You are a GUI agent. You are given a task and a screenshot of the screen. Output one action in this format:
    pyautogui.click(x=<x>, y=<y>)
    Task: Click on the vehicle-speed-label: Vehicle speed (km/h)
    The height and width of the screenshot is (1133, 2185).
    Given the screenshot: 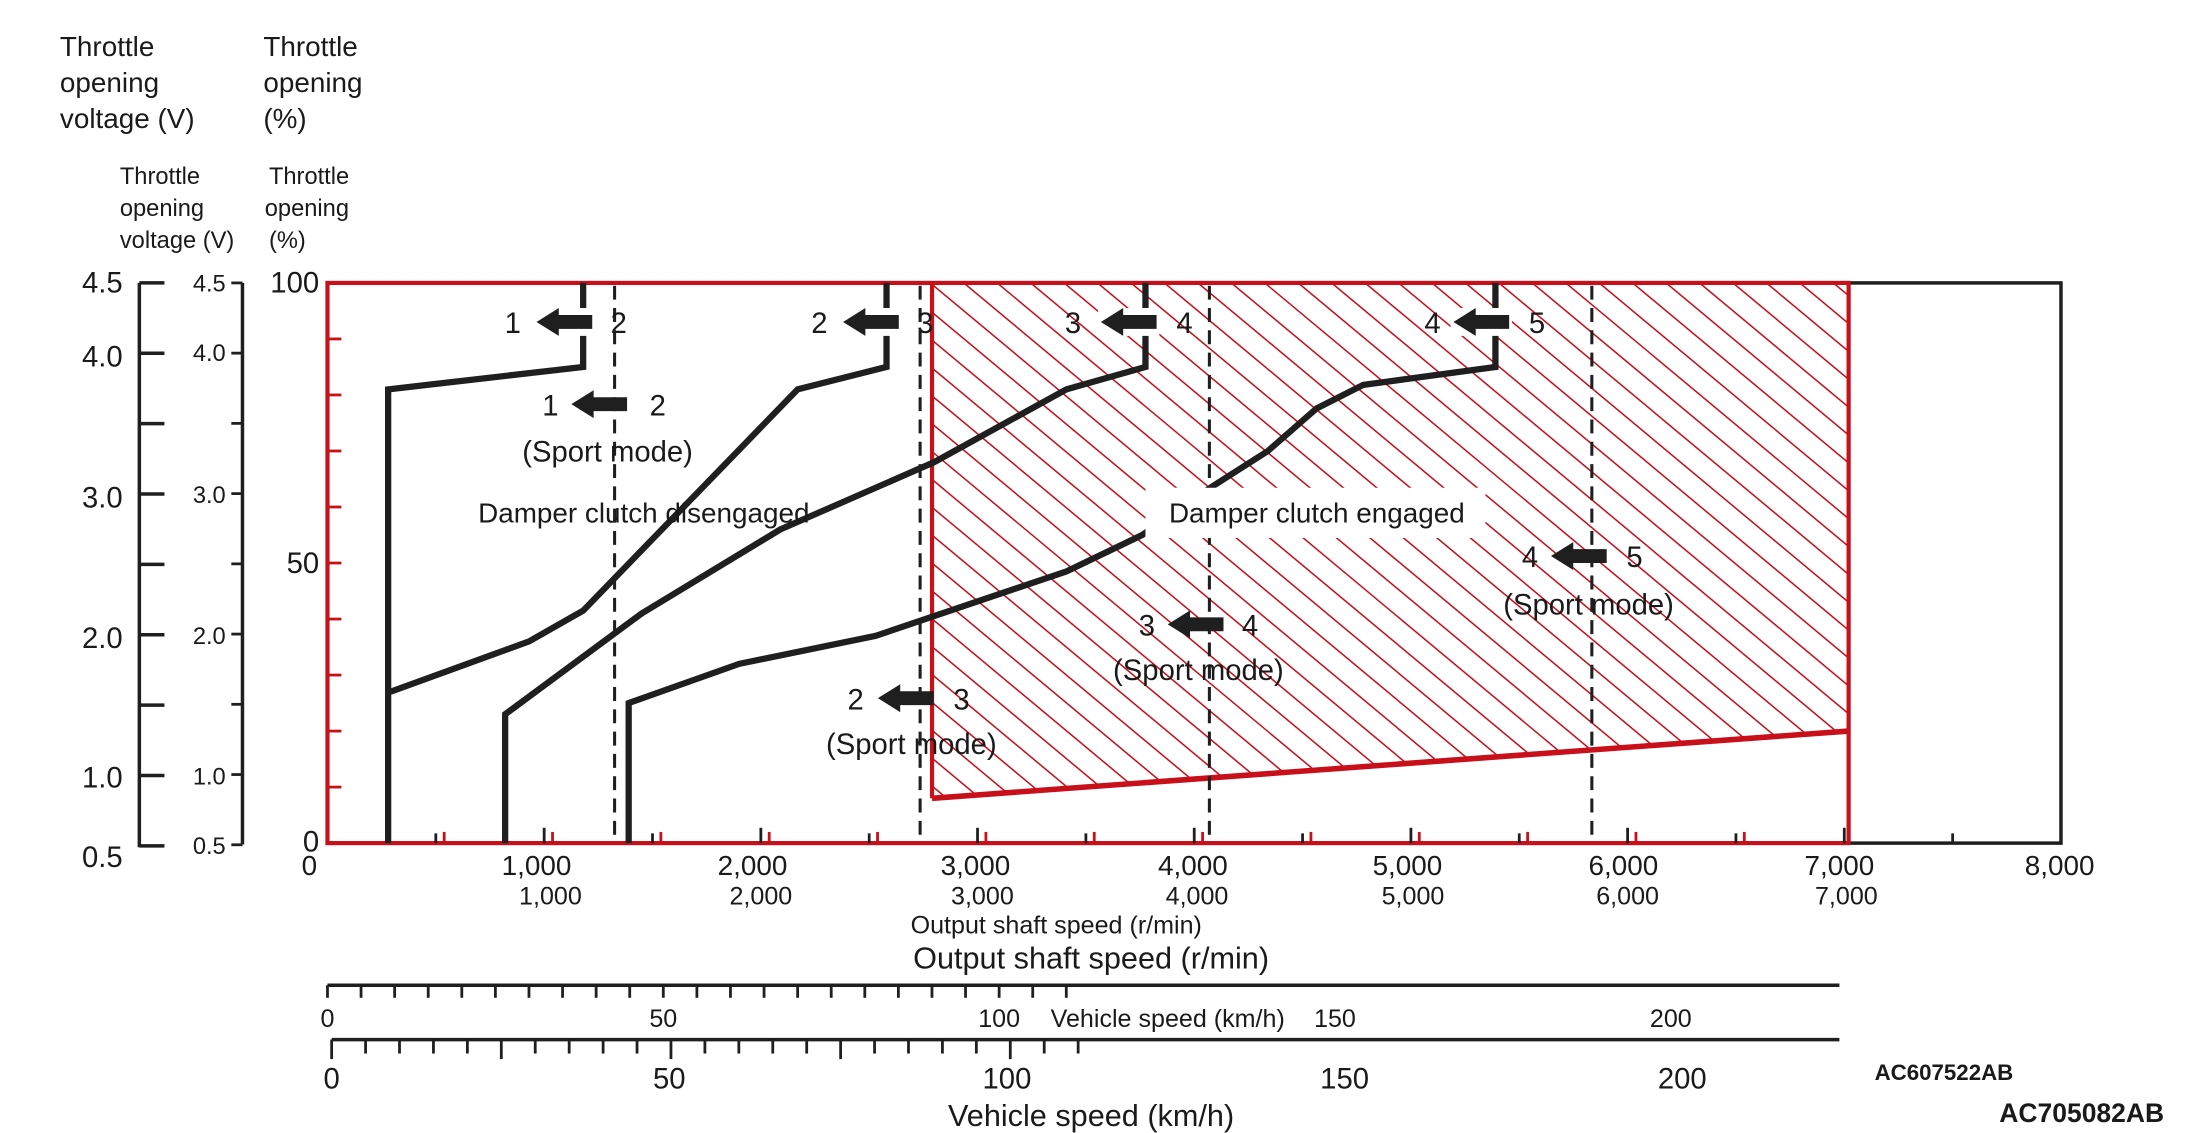 What is the action you would take?
    pyautogui.click(x=1091, y=1116)
    